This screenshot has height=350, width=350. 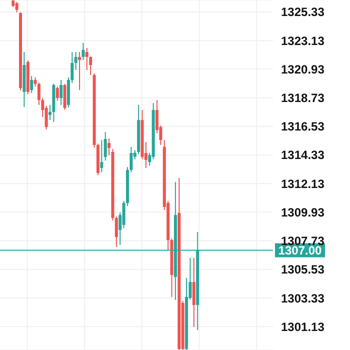 I want to click on y-tick-label: 1323.13, so click(x=303, y=41).